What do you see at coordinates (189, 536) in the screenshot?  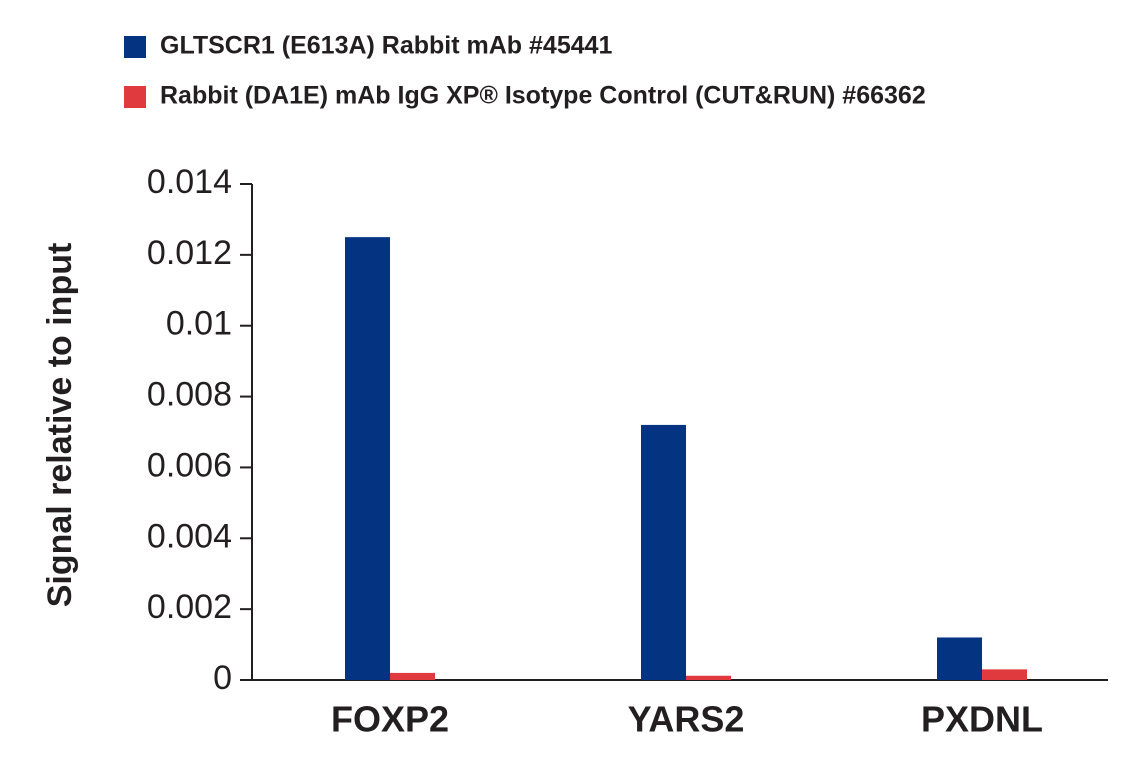 I see `y-tick-label: 0.004` at bounding box center [189, 536].